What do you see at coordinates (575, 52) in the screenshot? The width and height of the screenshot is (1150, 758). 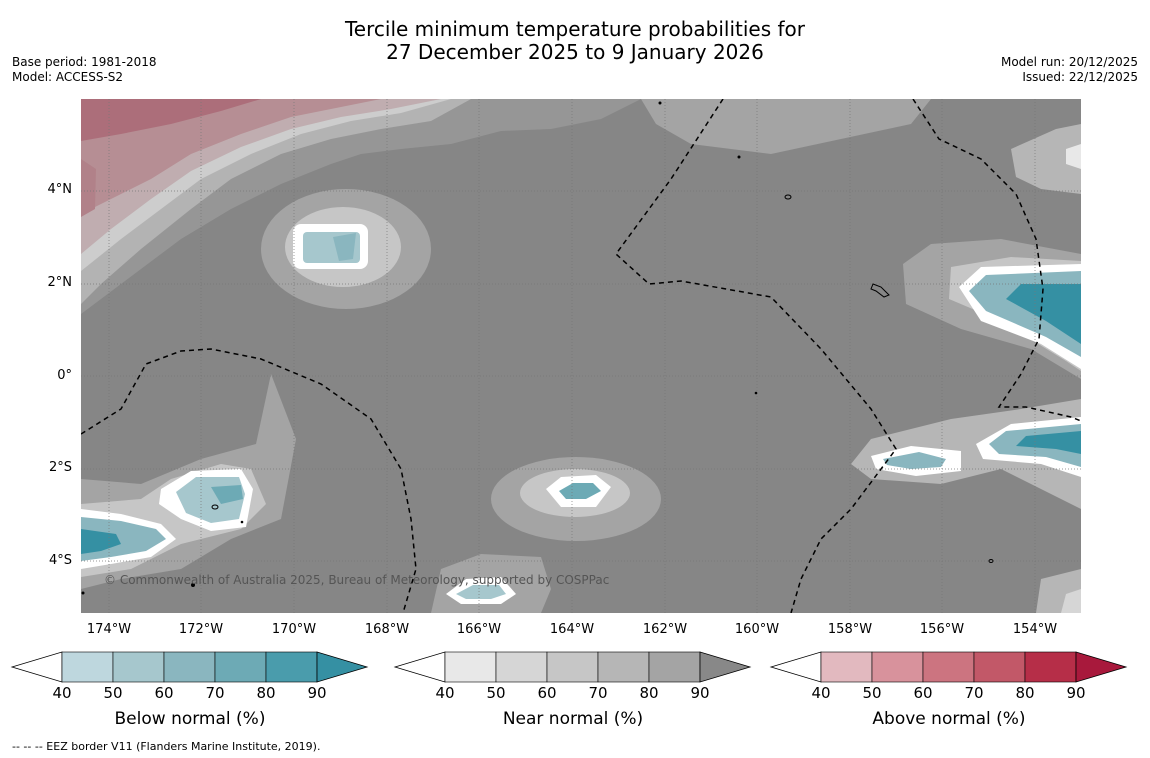 I see `title-line-2: 27 December 2025 to 9 January 2026` at bounding box center [575, 52].